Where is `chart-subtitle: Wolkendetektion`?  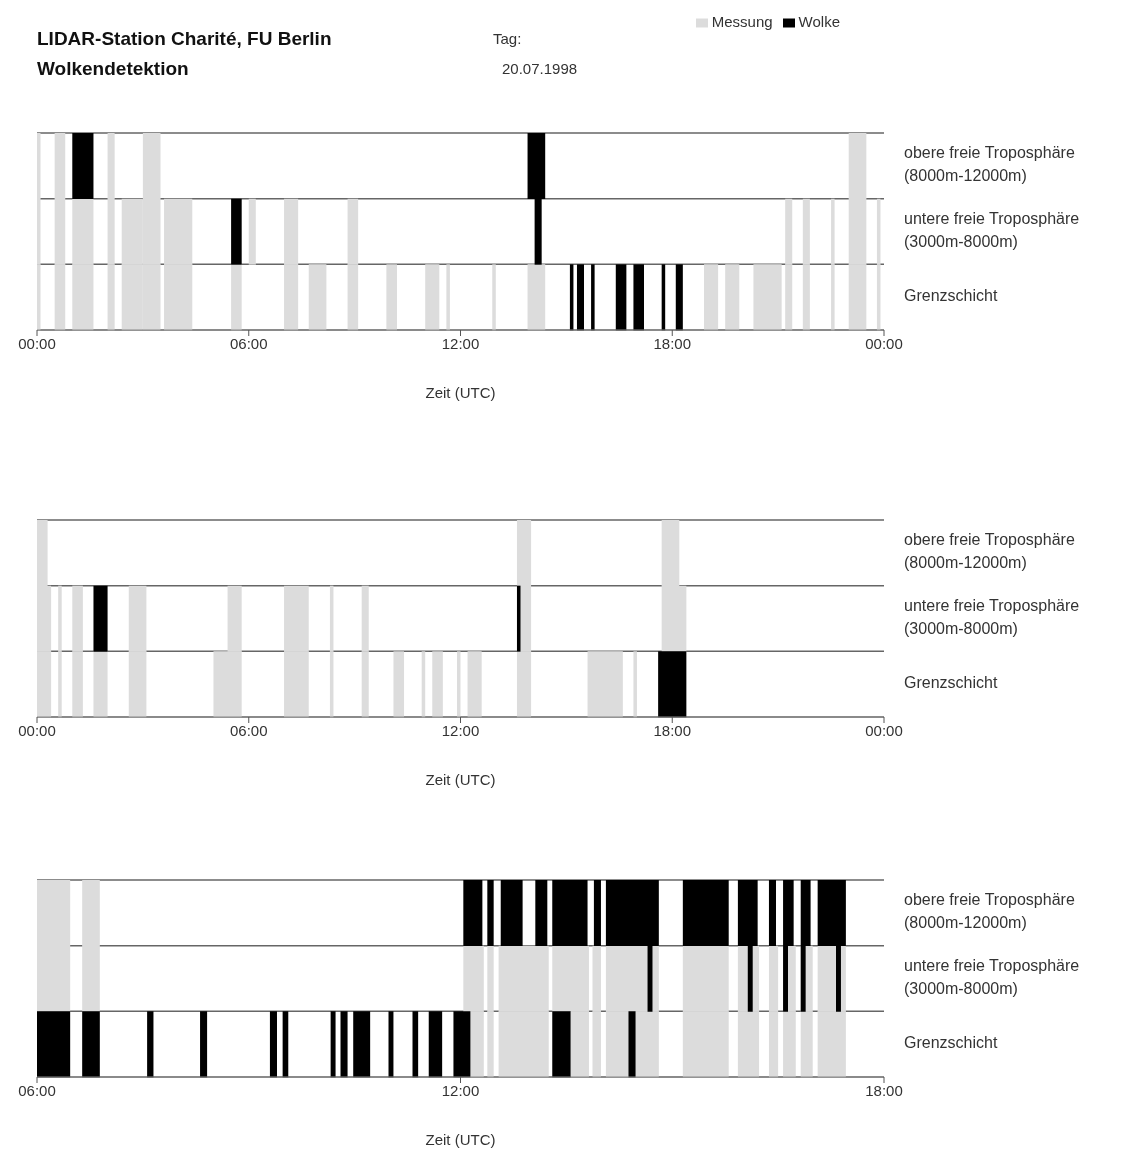 chart-subtitle: Wolkendetektion is located at coordinates (113, 69).